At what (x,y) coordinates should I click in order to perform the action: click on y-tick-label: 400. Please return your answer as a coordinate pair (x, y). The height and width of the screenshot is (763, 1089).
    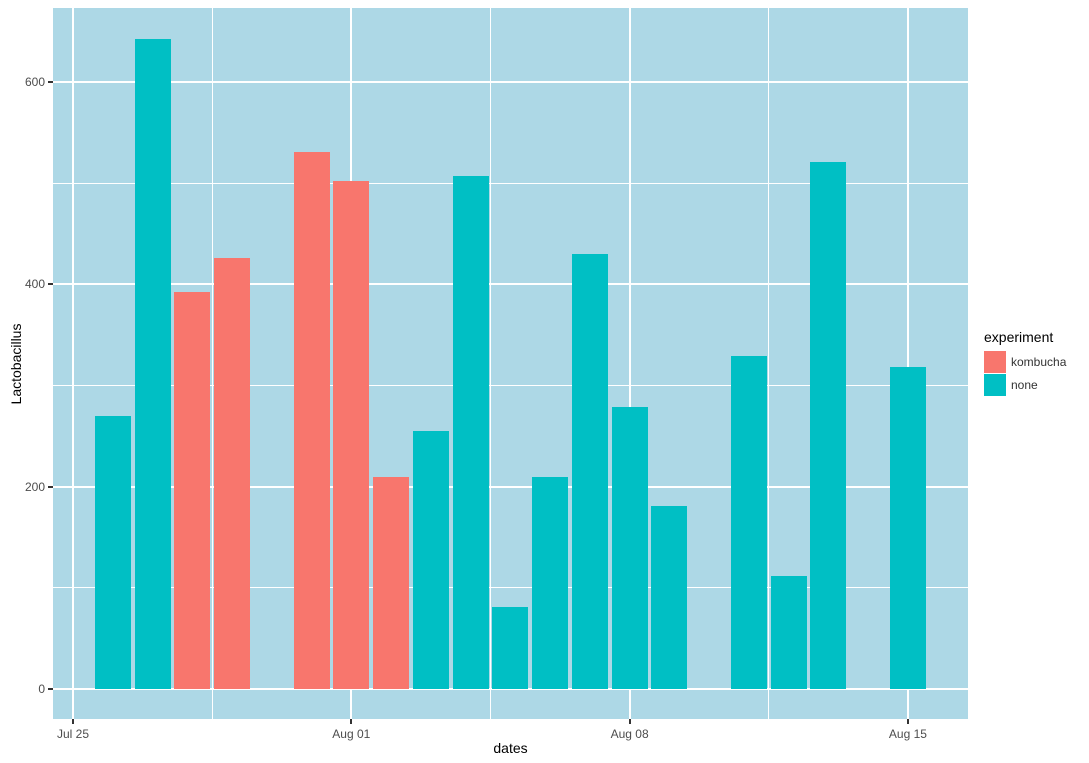
    Looking at the image, I should click on (34, 284).